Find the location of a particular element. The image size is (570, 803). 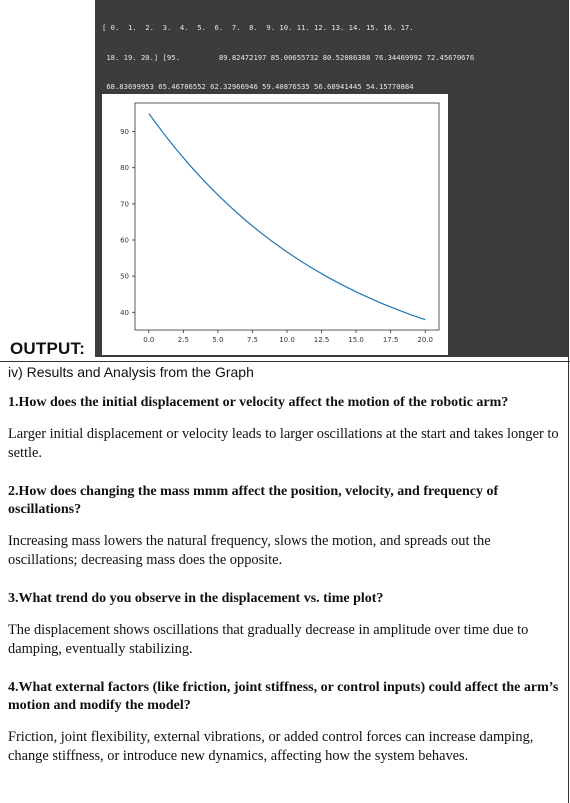

y-tick-label: 40 is located at coordinates (124, 313).